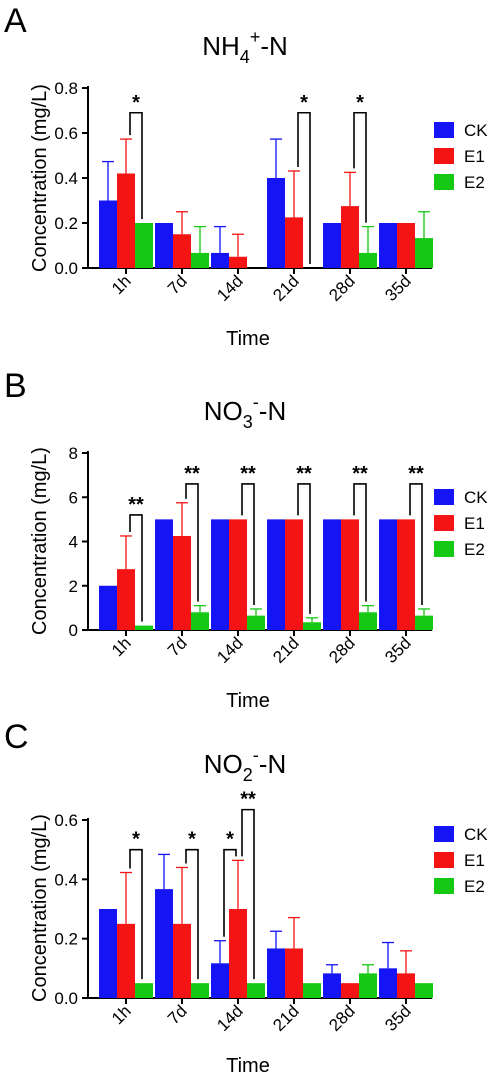 The height and width of the screenshot is (1077, 498). I want to click on chart-title: NO3--N, so click(245, 412).